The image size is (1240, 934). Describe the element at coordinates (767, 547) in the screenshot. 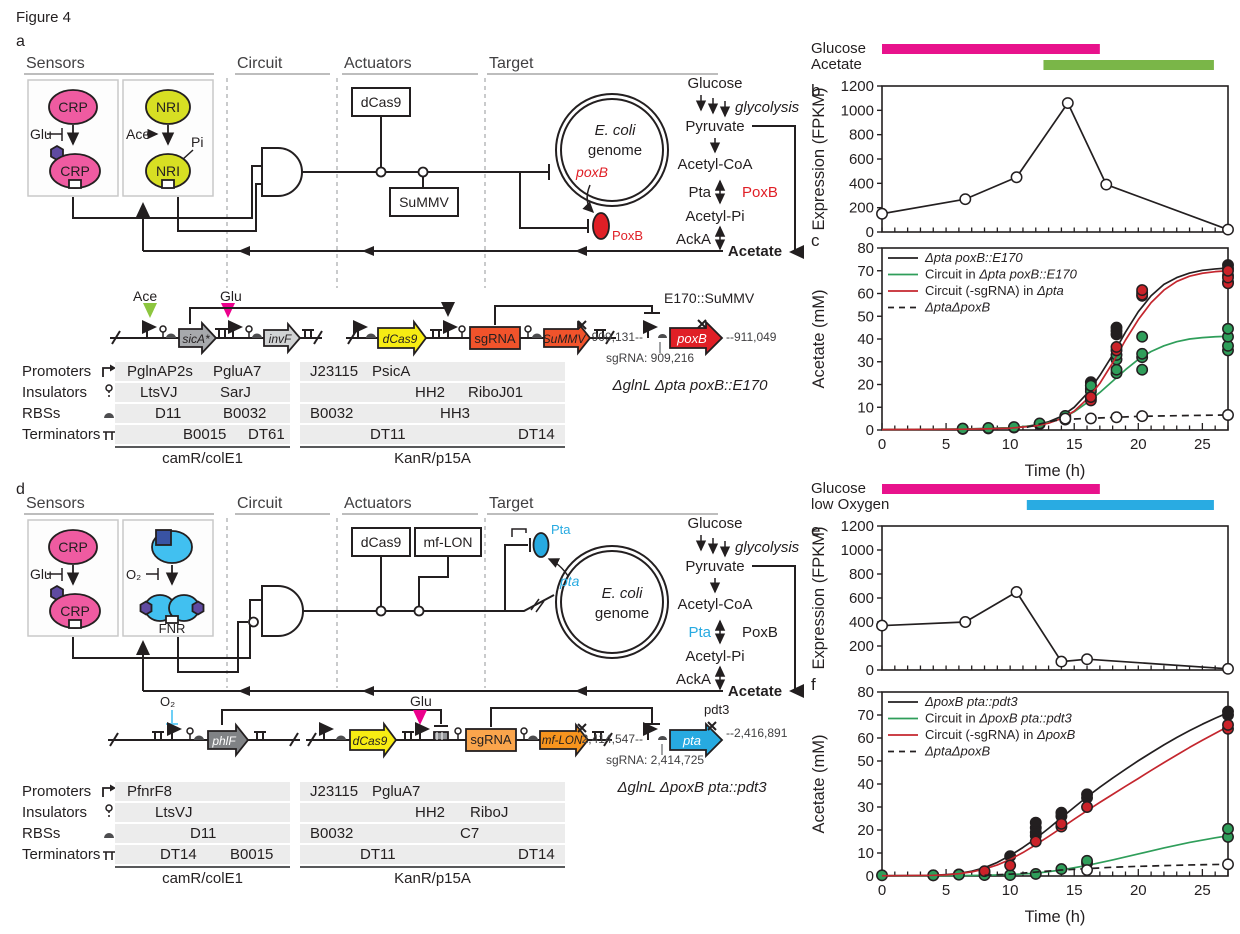

I see `glycolysis-label-d: glycolysis` at that location.